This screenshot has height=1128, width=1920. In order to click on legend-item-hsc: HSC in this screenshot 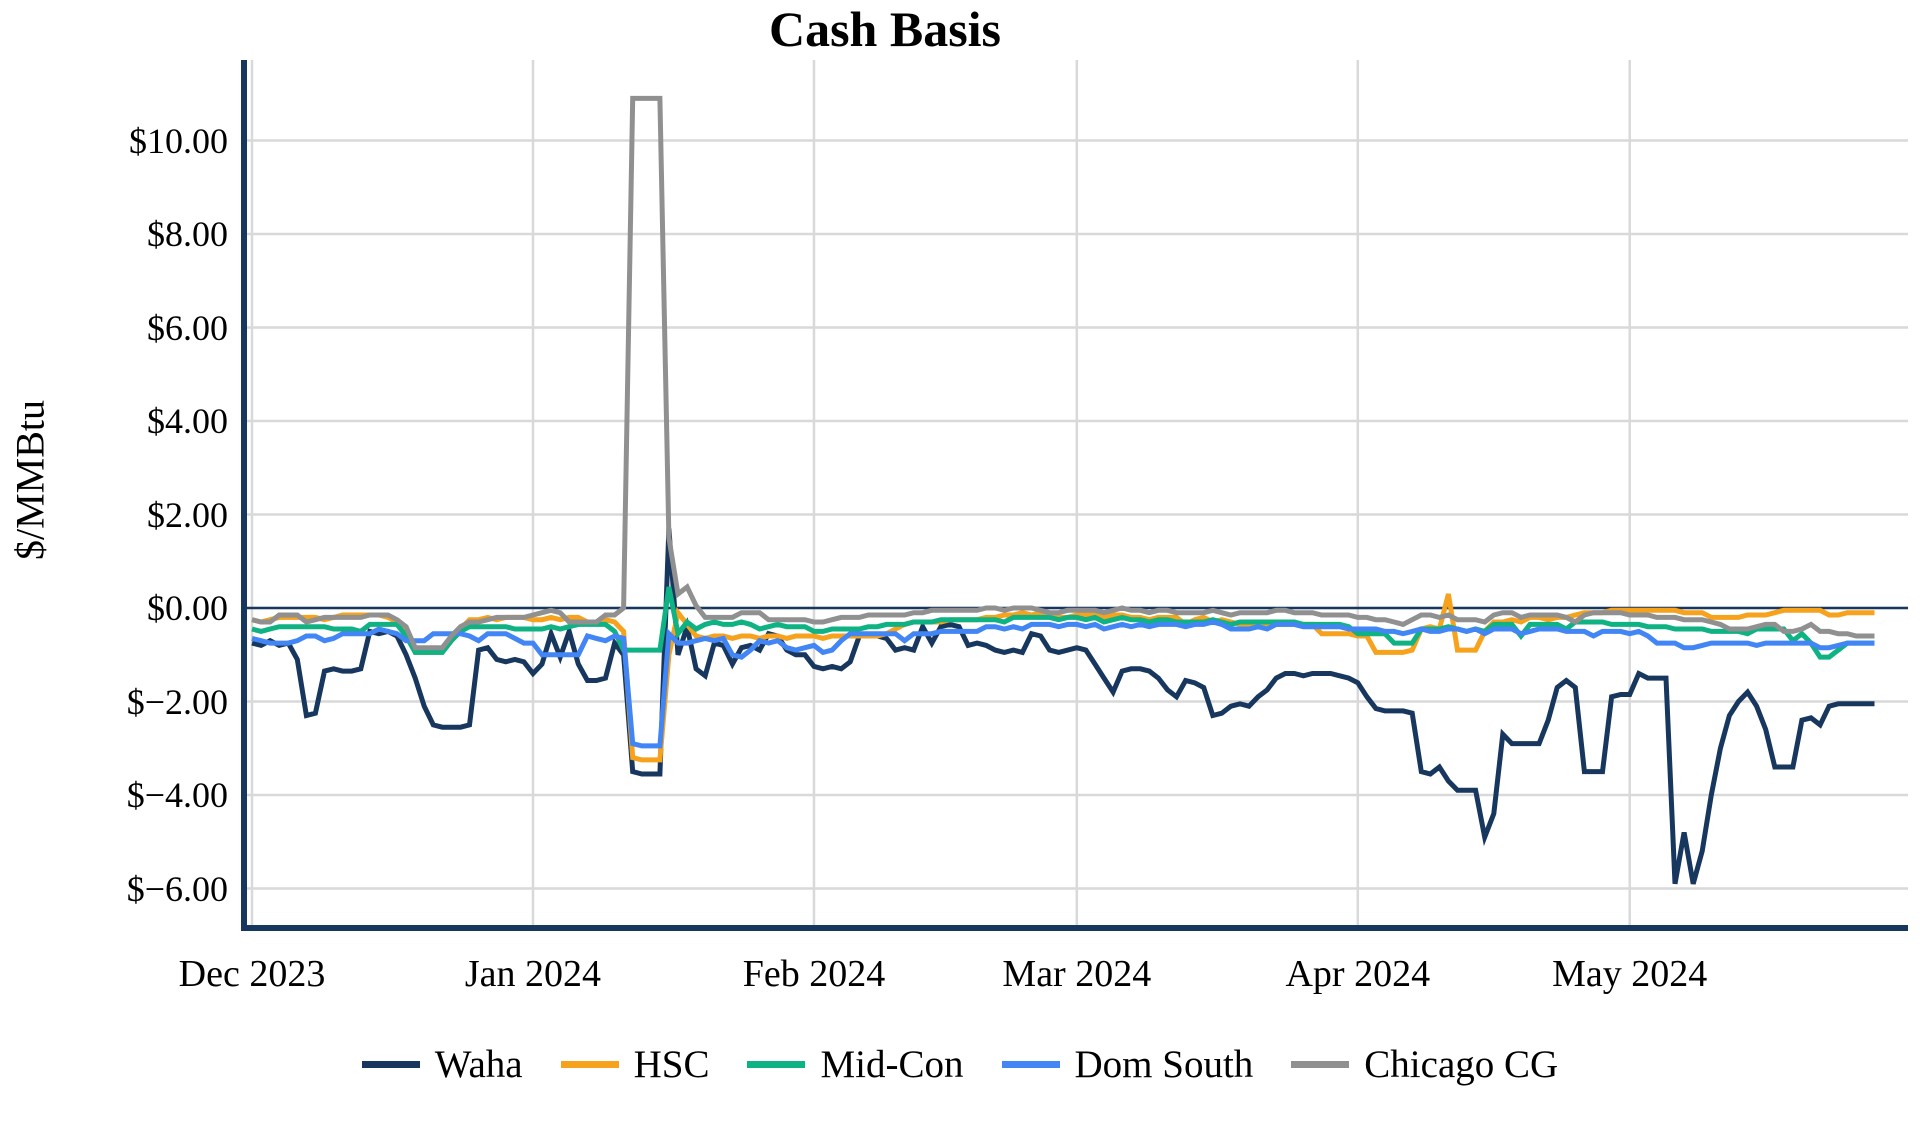, I will do `click(635, 1064)`.